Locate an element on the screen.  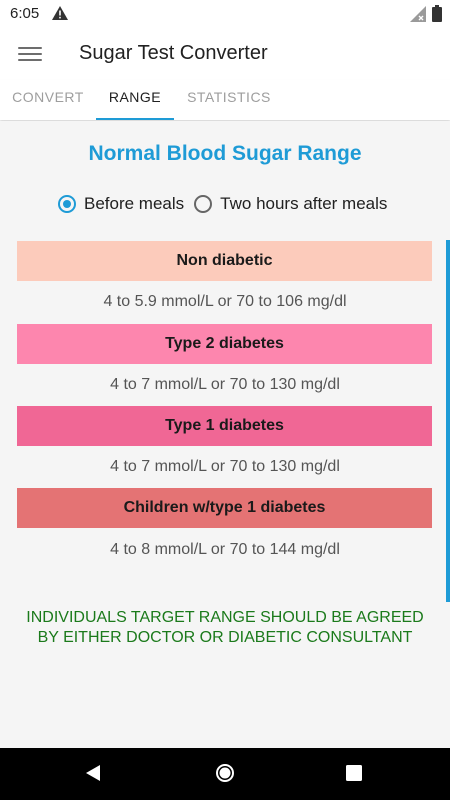
back-icon is located at coordinates (93, 775).